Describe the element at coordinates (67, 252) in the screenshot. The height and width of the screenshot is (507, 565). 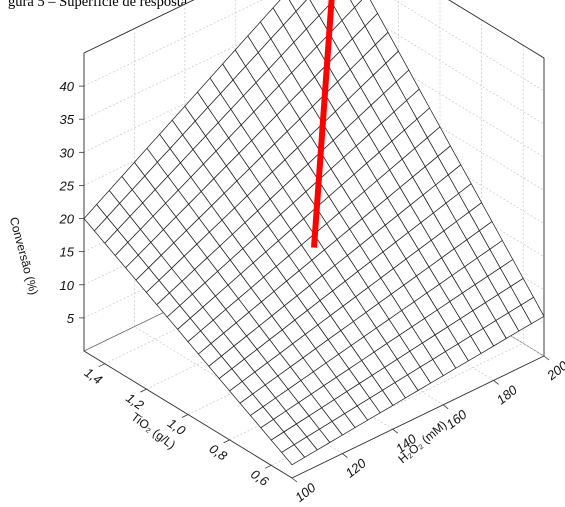
I see `z-tick-label: 15` at that location.